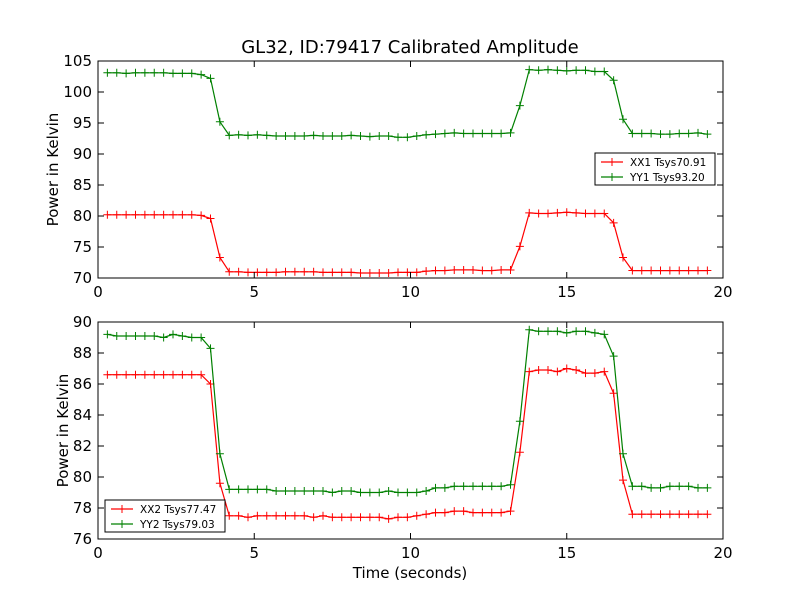 Image resolution: width=800 pixels, height=600 pixels. I want to click on legend: XX2 Tsys77.47 YY2 Tsys79.03, so click(165, 516).